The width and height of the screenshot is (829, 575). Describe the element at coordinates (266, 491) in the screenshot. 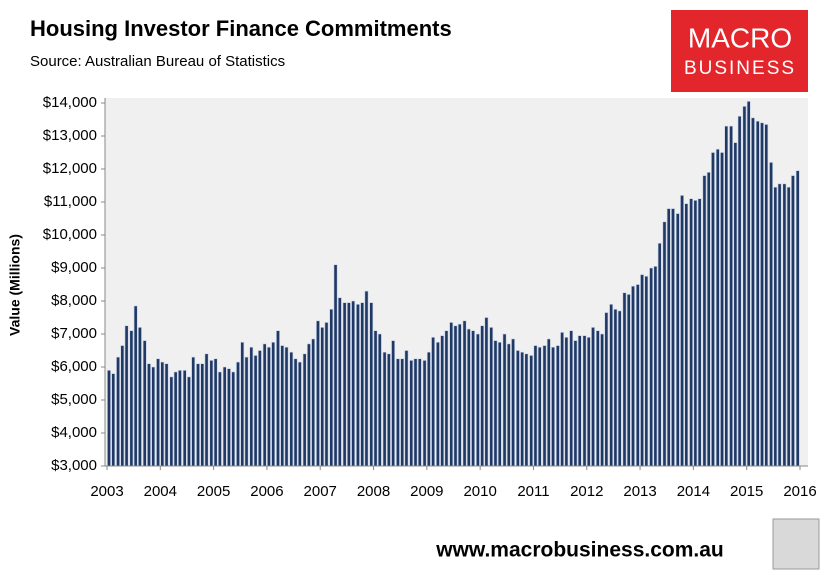

I see `x-tick-label: 2006` at that location.